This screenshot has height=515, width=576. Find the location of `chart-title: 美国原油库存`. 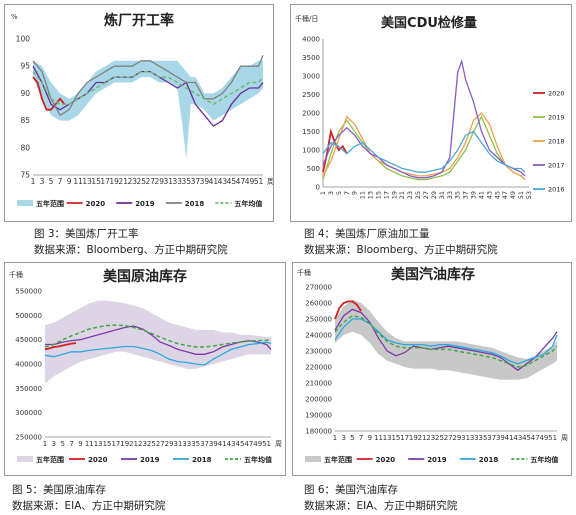

chart-title: 美国原油库存 is located at coordinates (145, 276).